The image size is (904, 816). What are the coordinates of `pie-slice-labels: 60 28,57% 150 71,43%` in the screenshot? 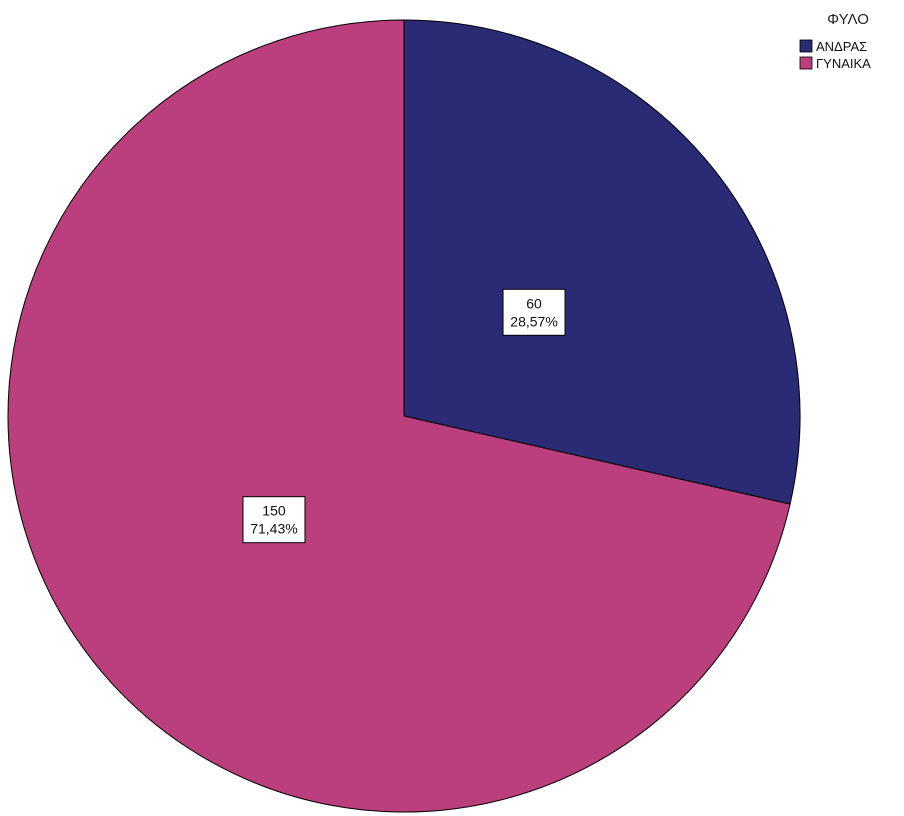 It's located at (404, 416).